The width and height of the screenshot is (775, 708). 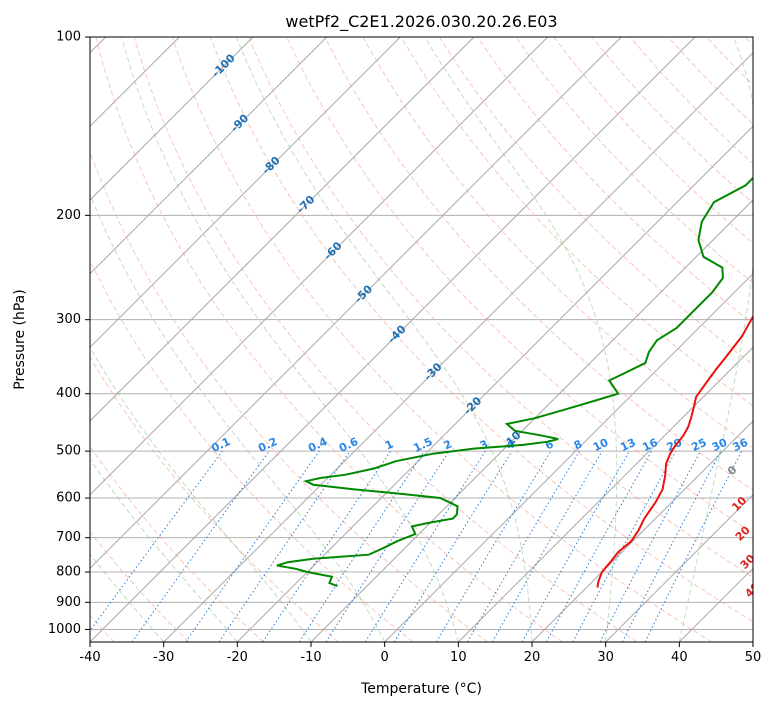 What do you see at coordinates (532, 657) in the screenshot?
I see `x-tick-label: 20` at bounding box center [532, 657].